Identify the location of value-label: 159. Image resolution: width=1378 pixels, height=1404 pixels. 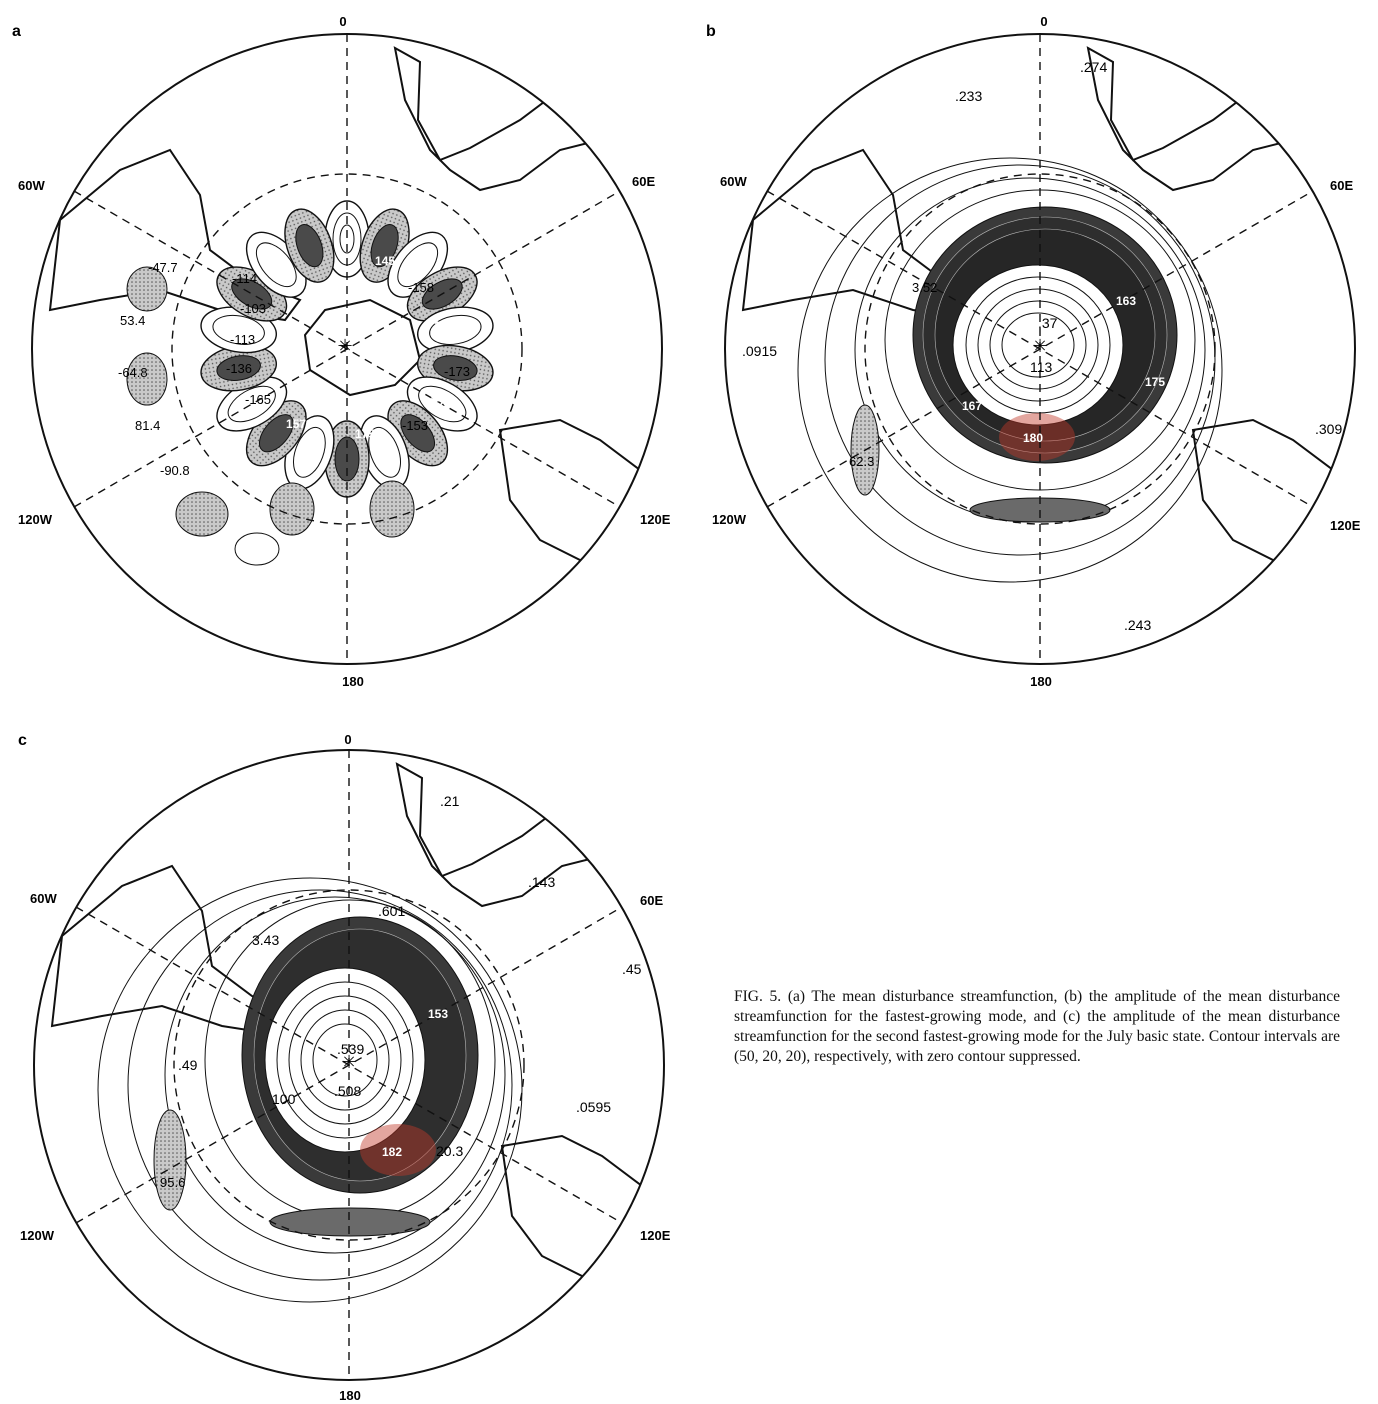
(444, 326).